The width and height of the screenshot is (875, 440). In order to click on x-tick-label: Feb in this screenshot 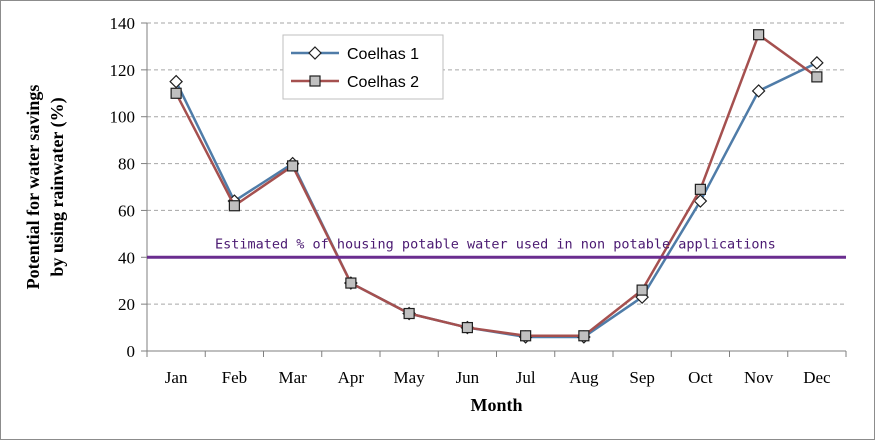, I will do `click(235, 377)`.